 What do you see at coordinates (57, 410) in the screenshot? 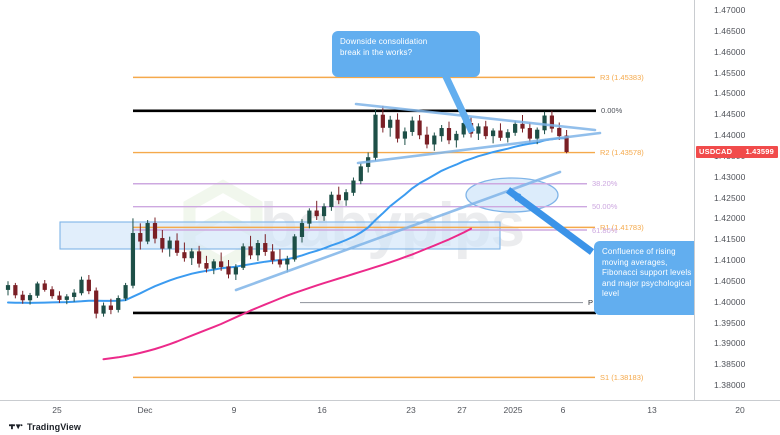
I see `time-tick: 25` at bounding box center [57, 410].